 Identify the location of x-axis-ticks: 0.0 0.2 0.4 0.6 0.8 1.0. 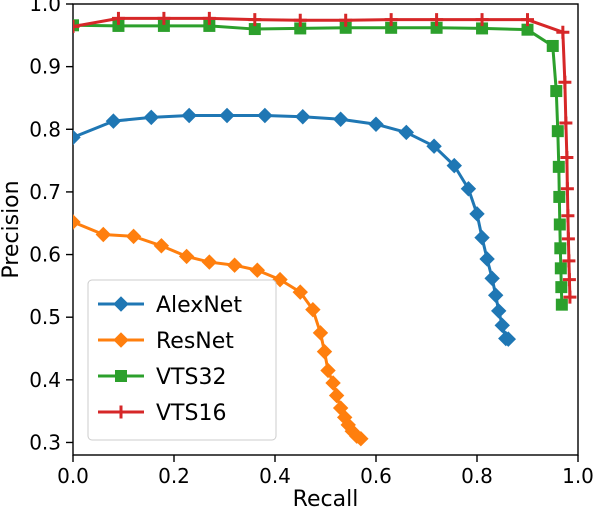
(325, 471).